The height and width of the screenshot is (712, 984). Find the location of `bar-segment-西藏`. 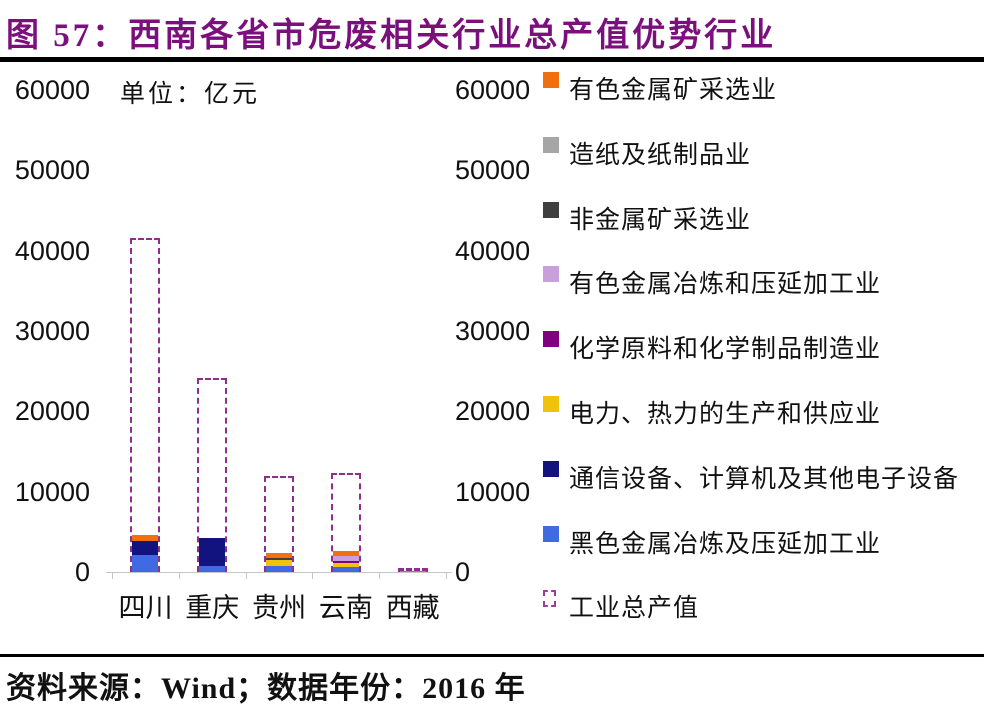

bar-segment-西藏 is located at coordinates (412, 571).